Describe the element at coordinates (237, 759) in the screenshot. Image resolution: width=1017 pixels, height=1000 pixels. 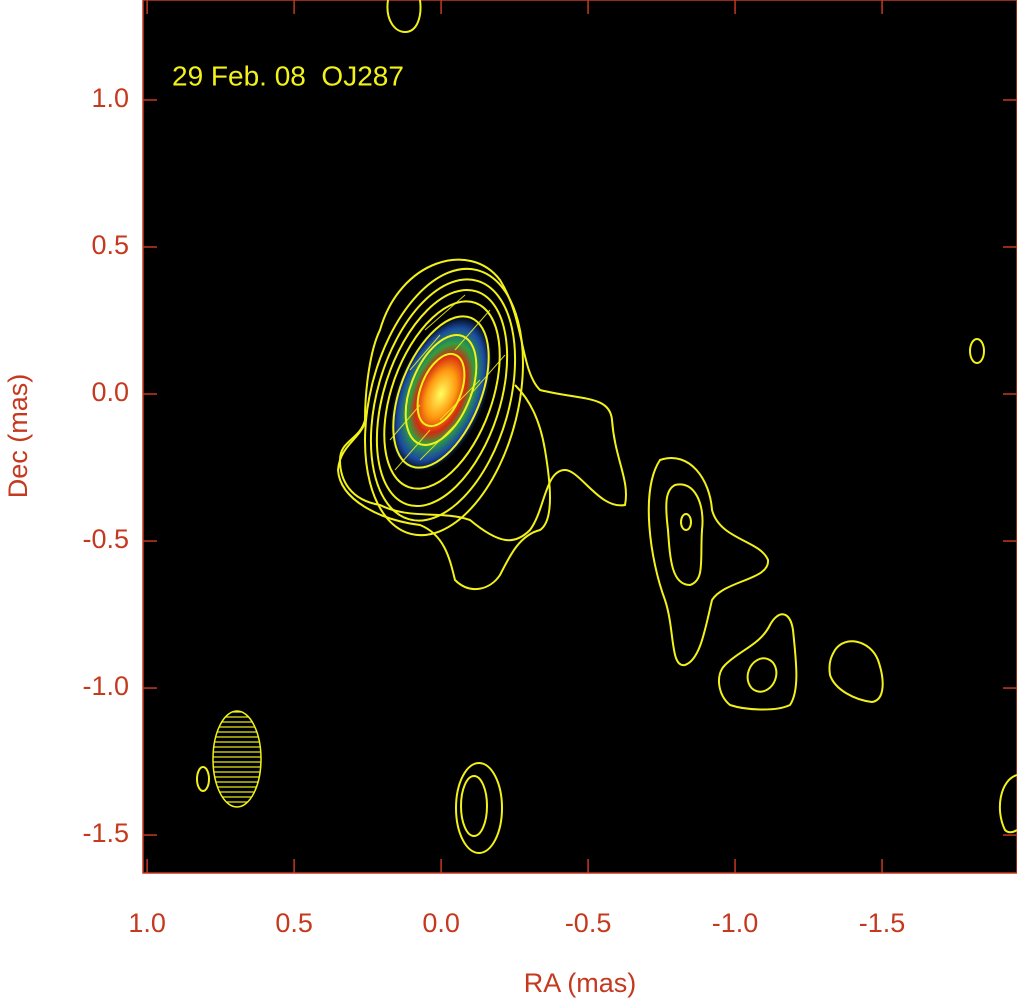
I see `beam` at that location.